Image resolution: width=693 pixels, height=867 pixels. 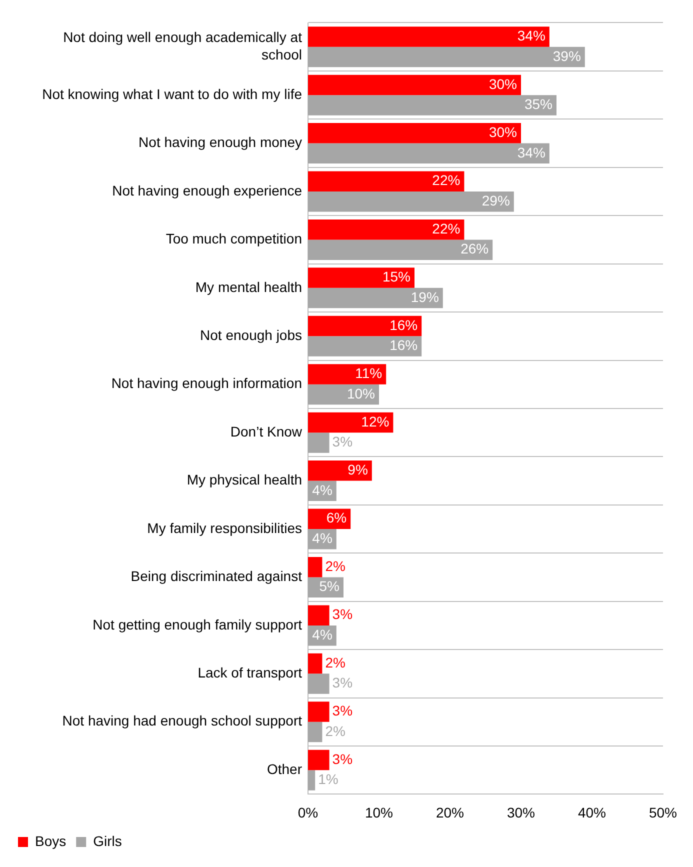 What do you see at coordinates (182, 45) in the screenshot?
I see `y-tick-label: Not doing well enough academically at school` at bounding box center [182, 45].